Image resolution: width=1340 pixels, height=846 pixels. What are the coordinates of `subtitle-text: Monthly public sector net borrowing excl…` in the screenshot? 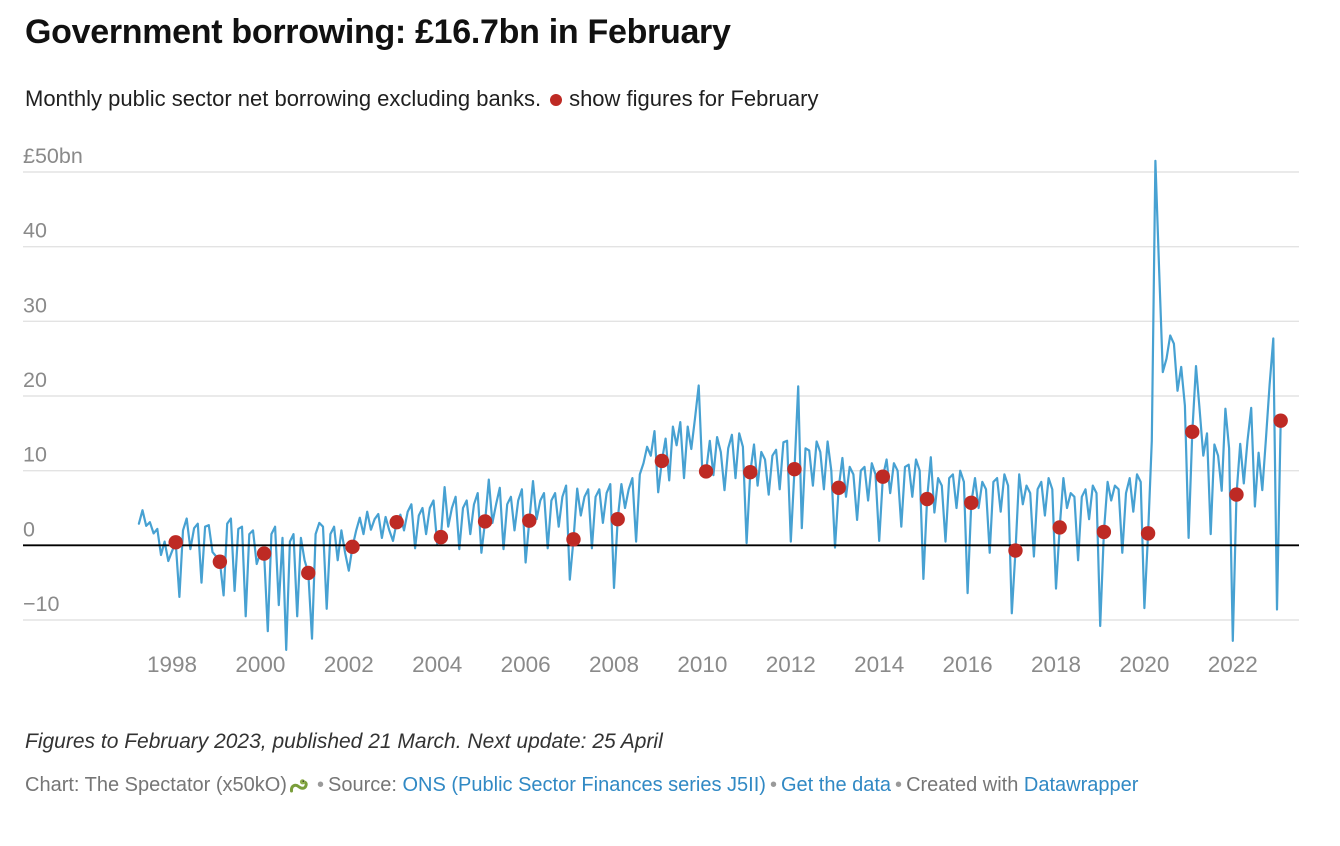 It's located at (283, 98).